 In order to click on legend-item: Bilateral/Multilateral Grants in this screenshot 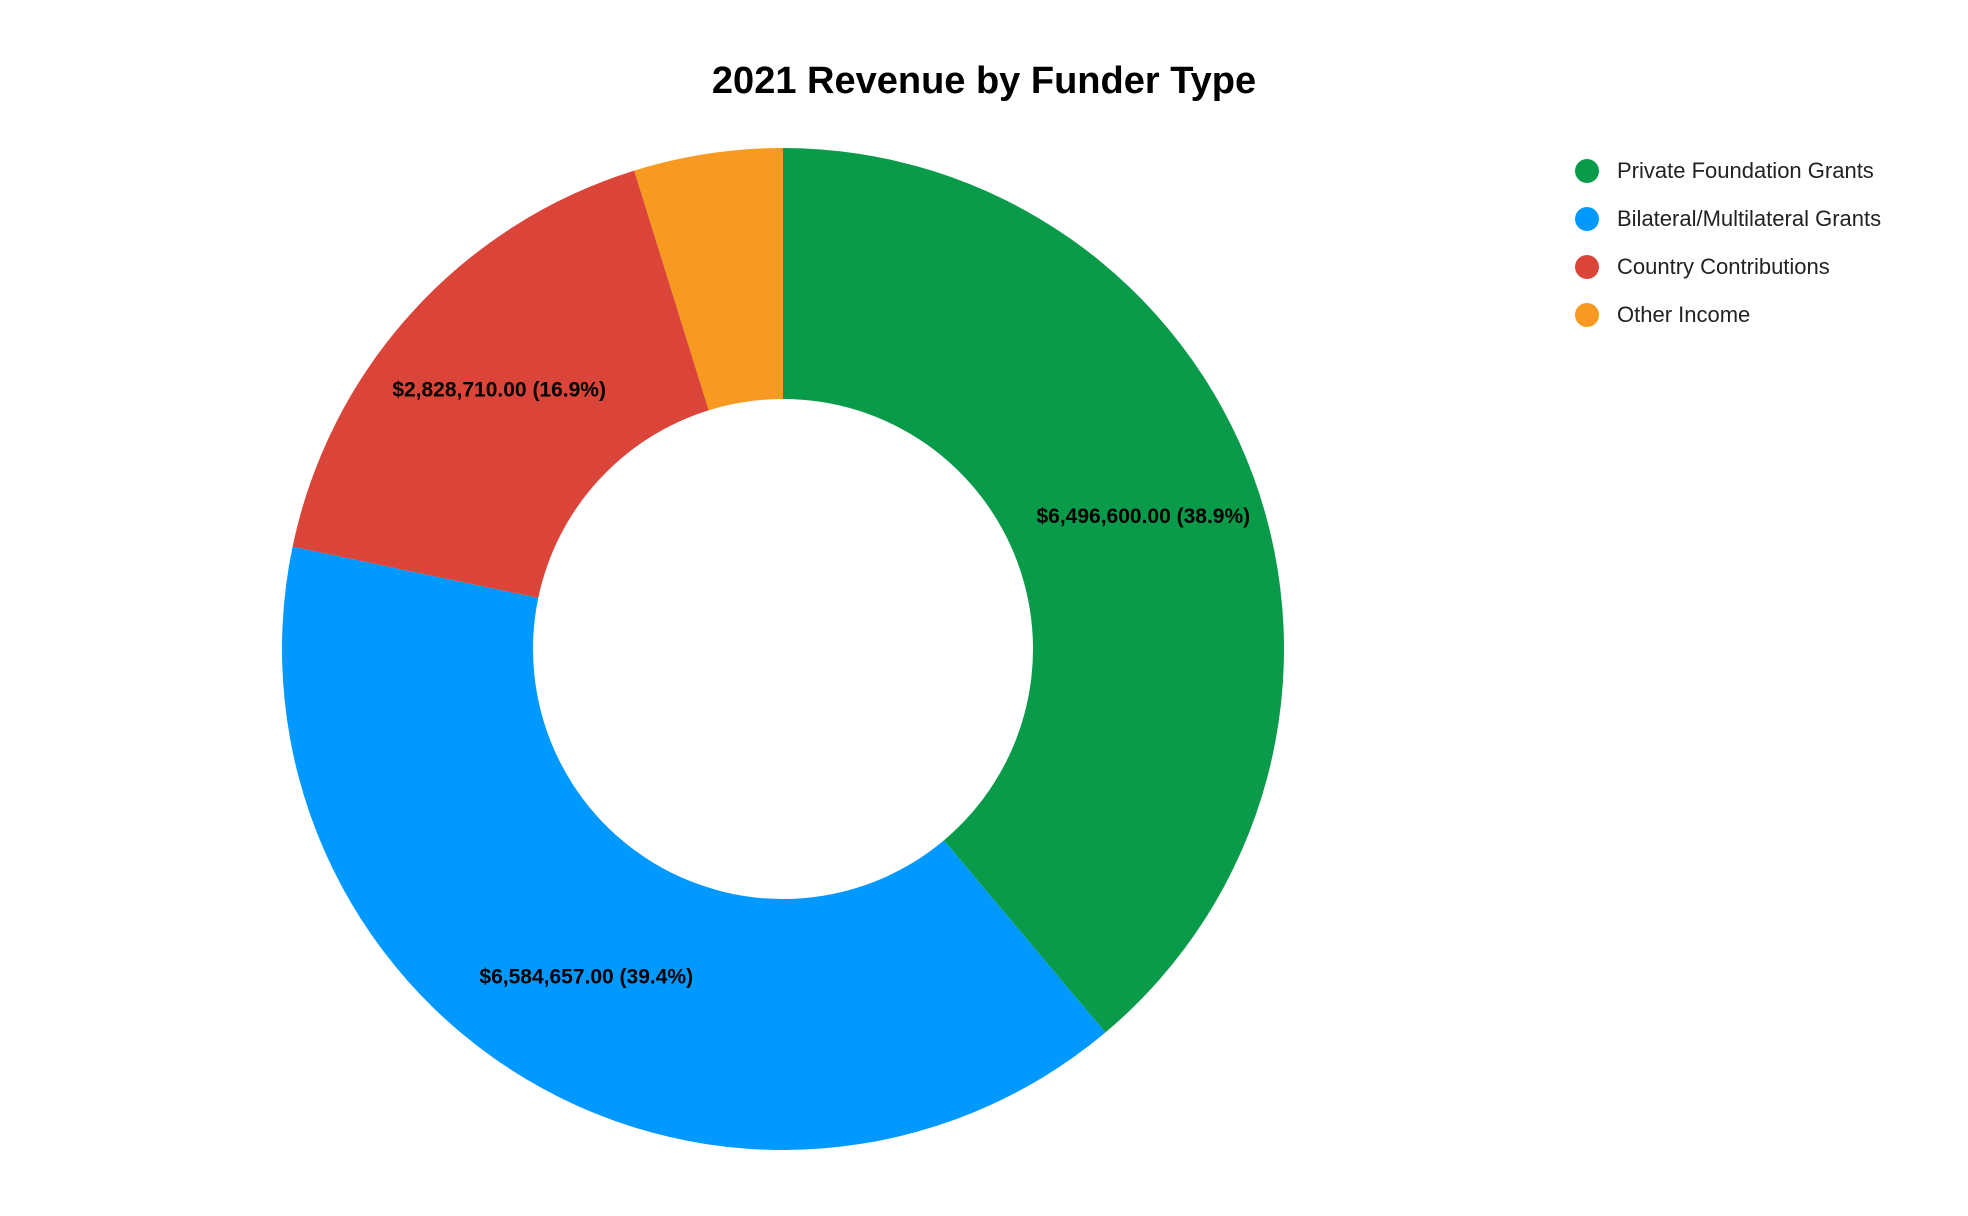, I will do `click(1728, 219)`.